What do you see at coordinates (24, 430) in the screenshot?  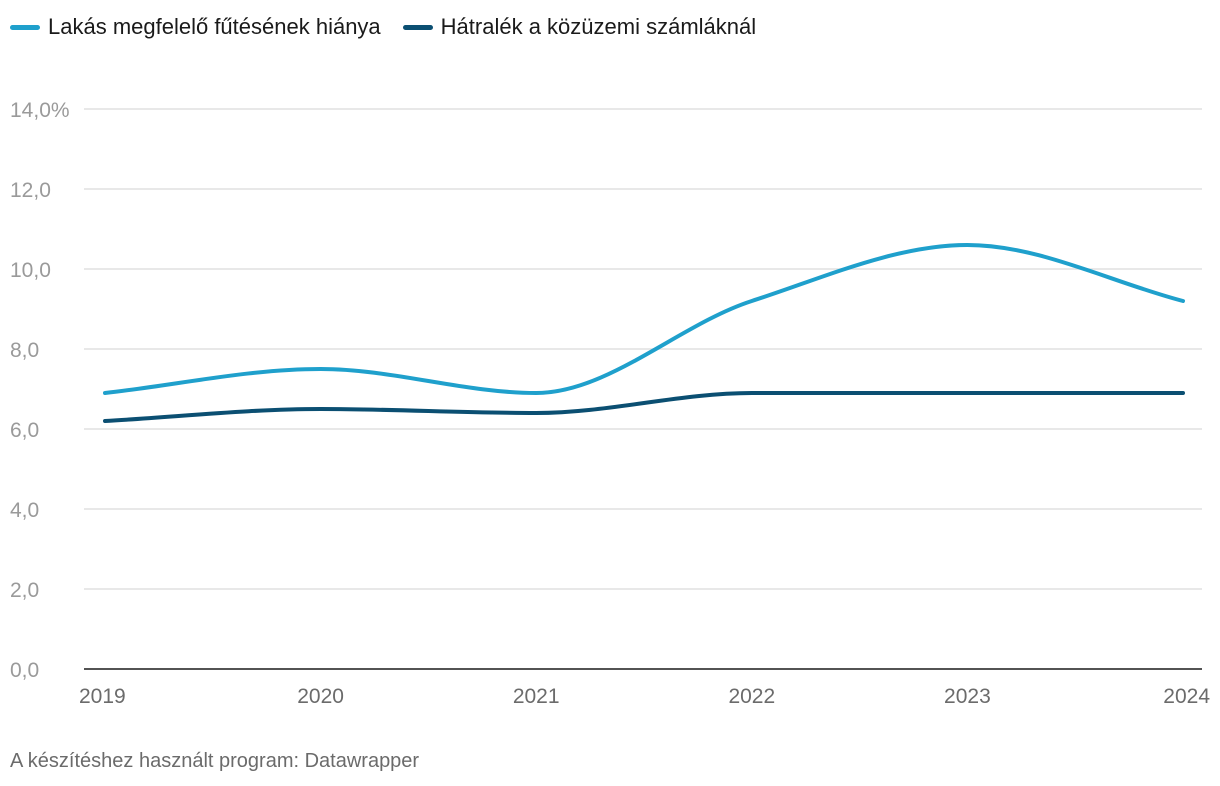 I see `y-tick-label: 6,0` at bounding box center [24, 430].